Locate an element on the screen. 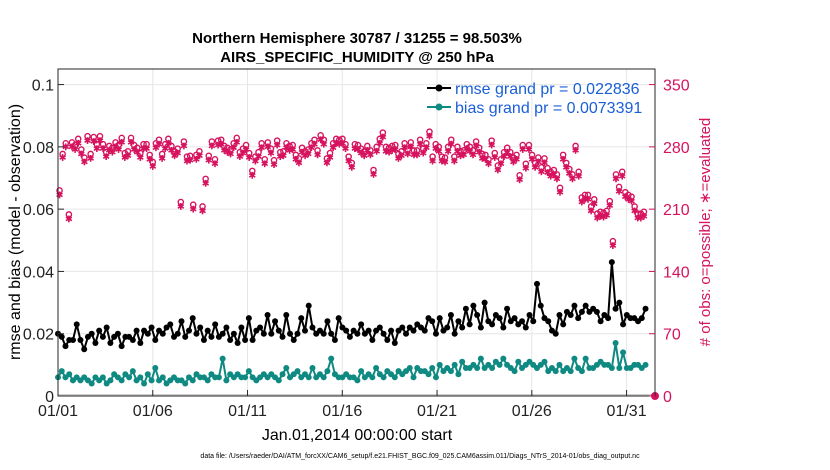 This screenshot has width=830, height=470. chart-title-line2: AIRS_SPECIFIC_HUMIDITY @ 250 hPa is located at coordinates (357, 57).